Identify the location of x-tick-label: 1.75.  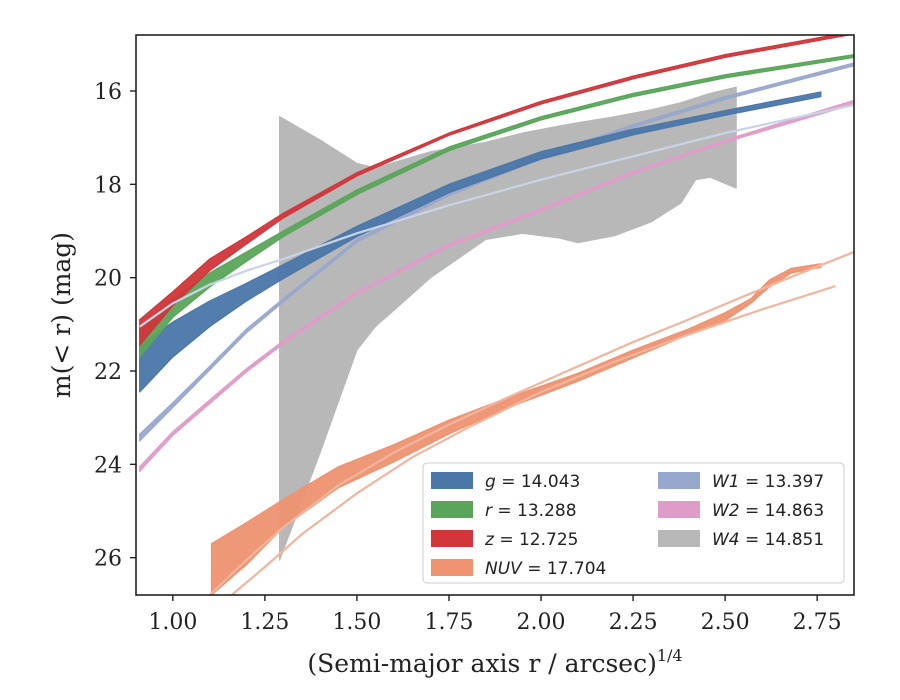
(448, 622).